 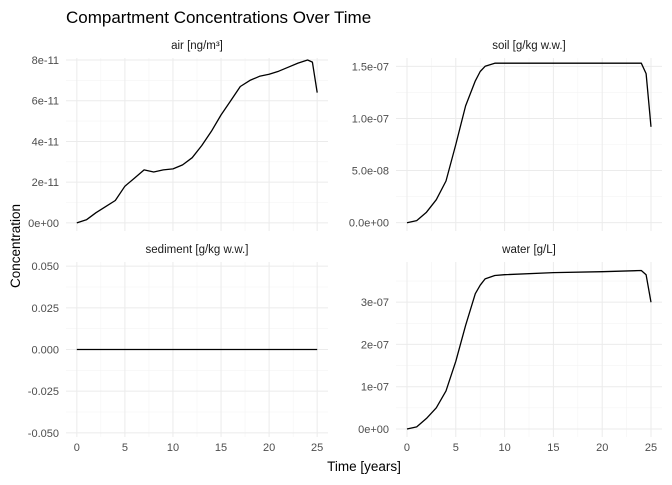 What do you see at coordinates (45, 142) in the screenshot?
I see `y-tick-label: 4e-11` at bounding box center [45, 142].